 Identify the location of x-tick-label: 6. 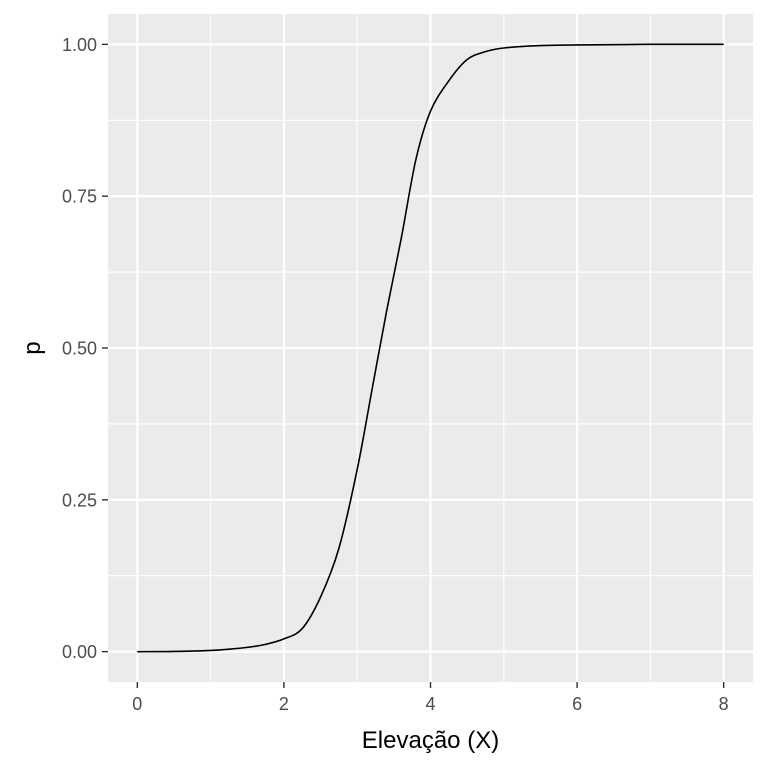
(577, 704).